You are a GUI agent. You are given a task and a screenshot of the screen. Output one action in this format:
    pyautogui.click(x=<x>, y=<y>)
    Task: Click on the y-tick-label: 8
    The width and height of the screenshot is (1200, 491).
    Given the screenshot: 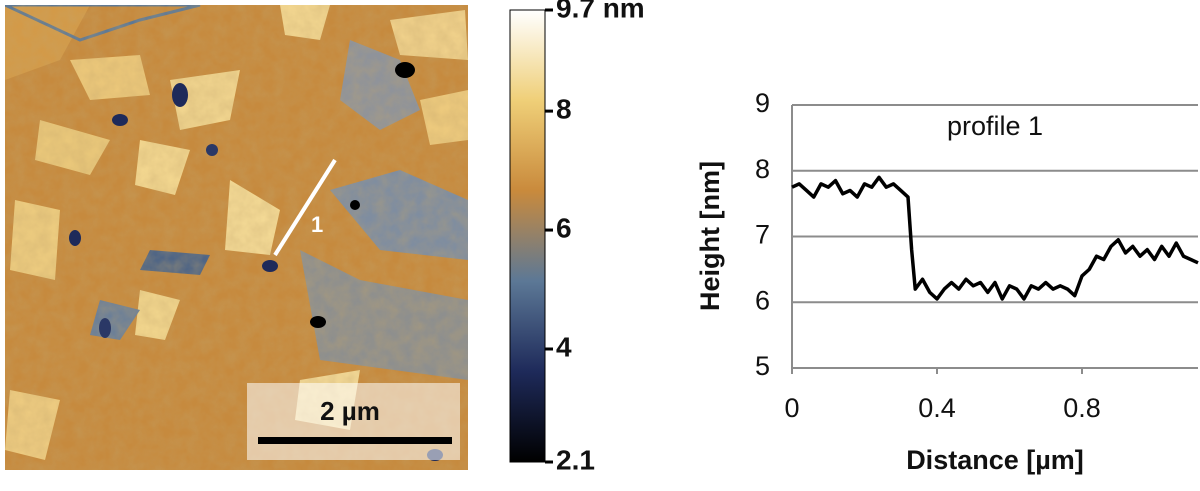 What is the action you would take?
    pyautogui.click(x=762, y=169)
    